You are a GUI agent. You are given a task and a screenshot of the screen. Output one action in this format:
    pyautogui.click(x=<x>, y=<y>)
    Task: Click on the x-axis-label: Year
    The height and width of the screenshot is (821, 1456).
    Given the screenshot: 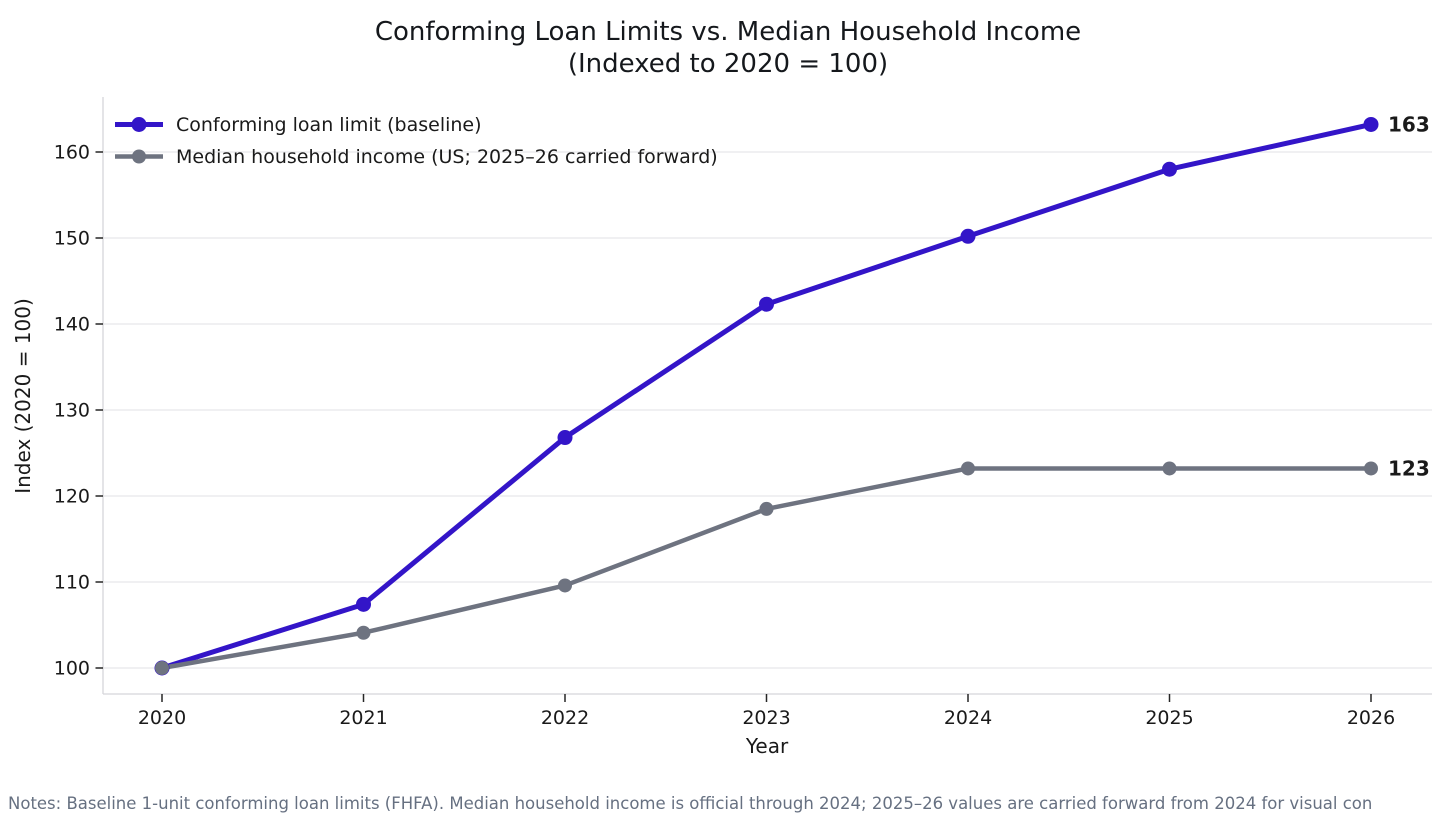 What is the action you would take?
    pyautogui.click(x=767, y=746)
    